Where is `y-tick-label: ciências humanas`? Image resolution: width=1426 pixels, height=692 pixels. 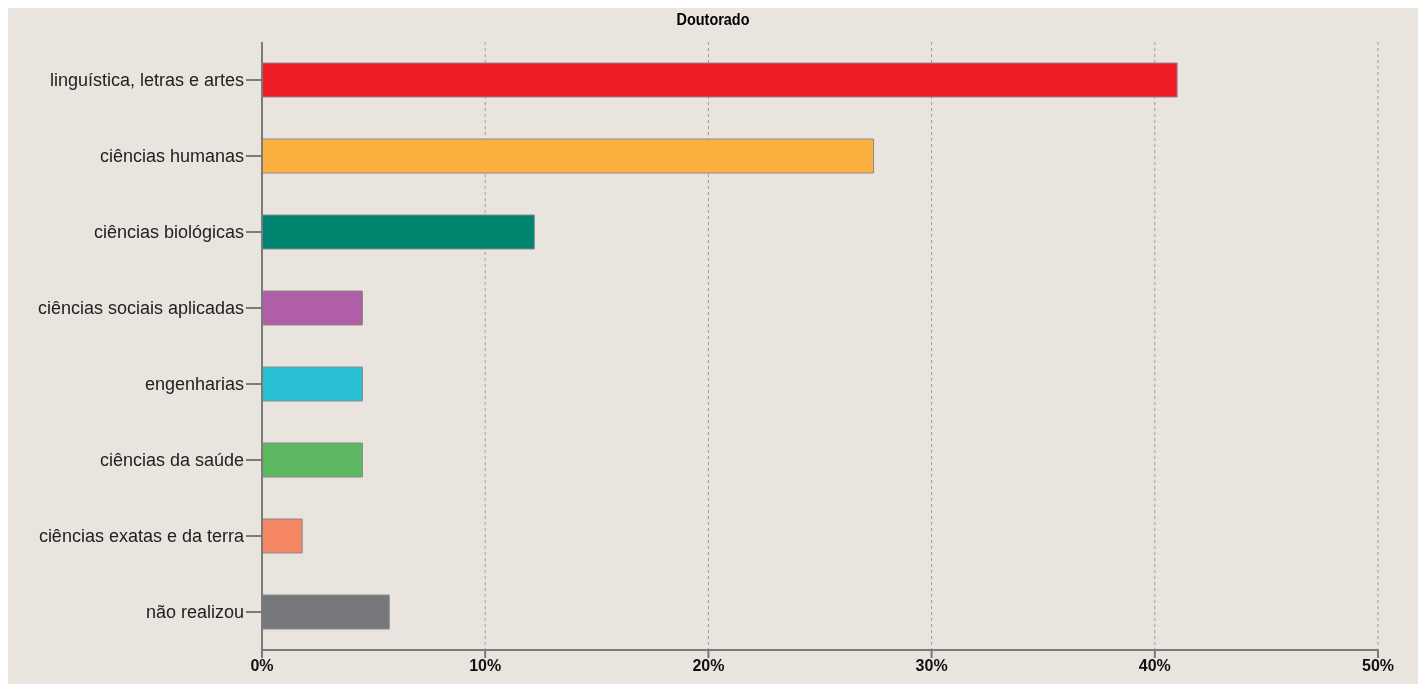 y-tick-label: ciências humanas is located at coordinates (171, 156).